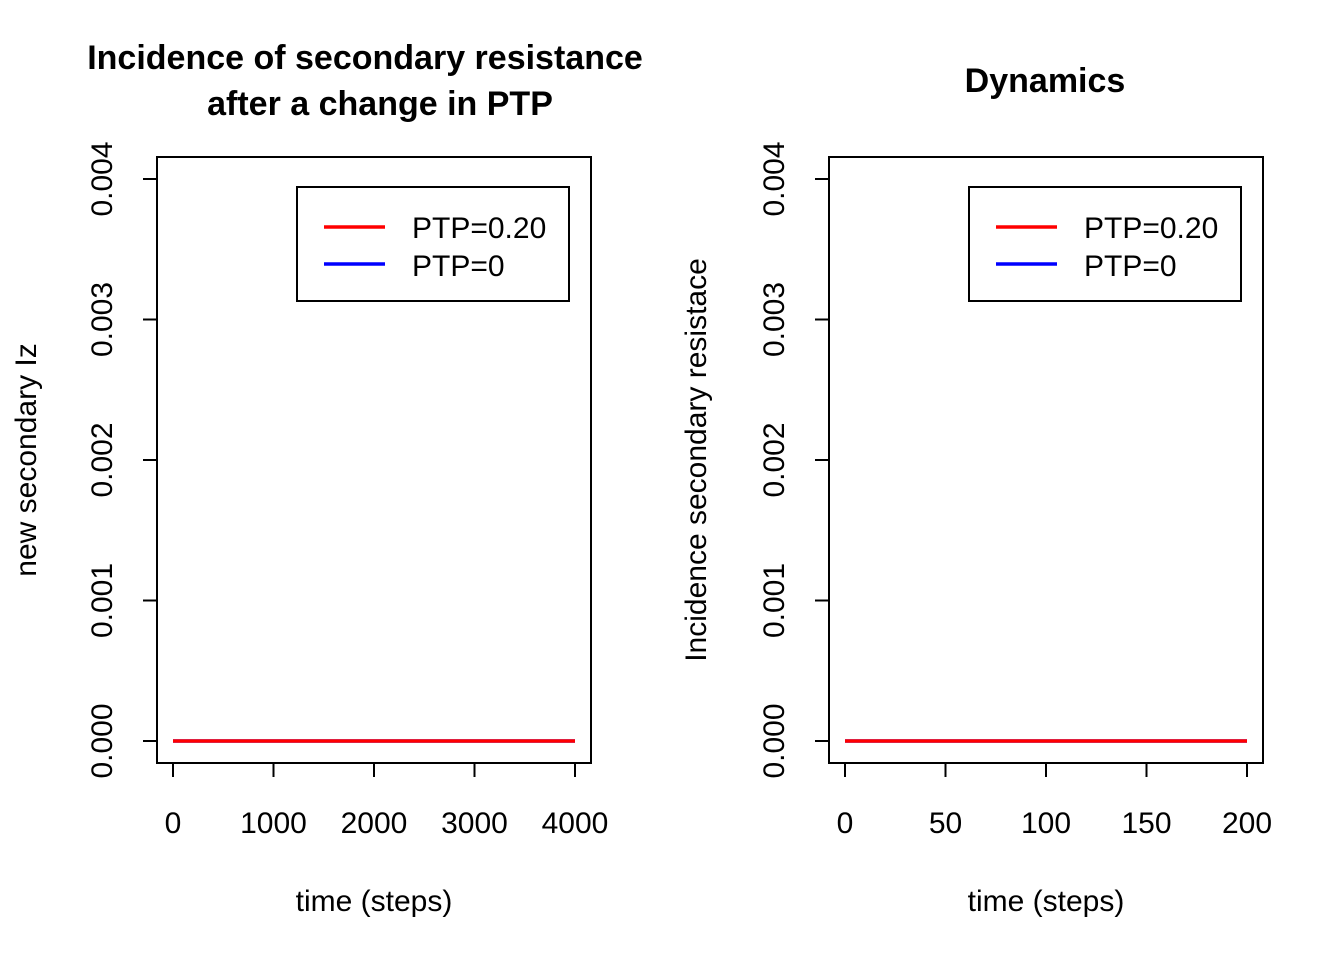 The image size is (1344, 960). What do you see at coordinates (1247, 823) in the screenshot?
I see `x-tick-label: 200` at bounding box center [1247, 823].